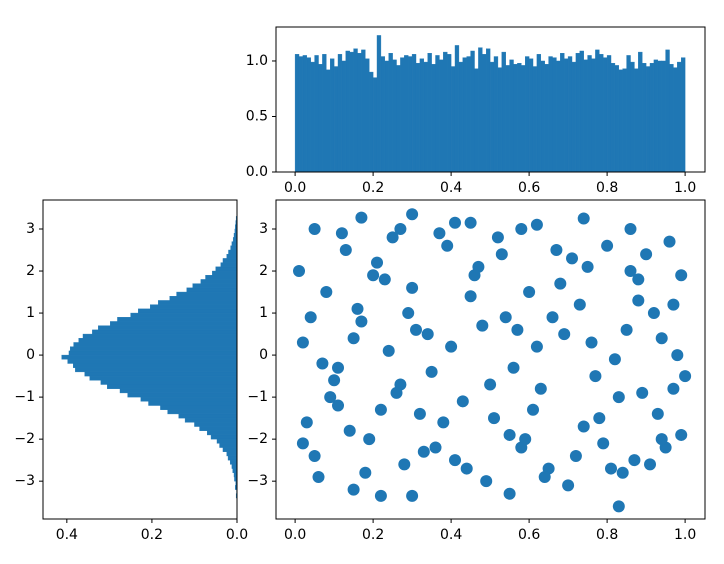  Describe the element at coordinates (257, 116) in the screenshot. I see `y-tick-label: 0.5` at that location.